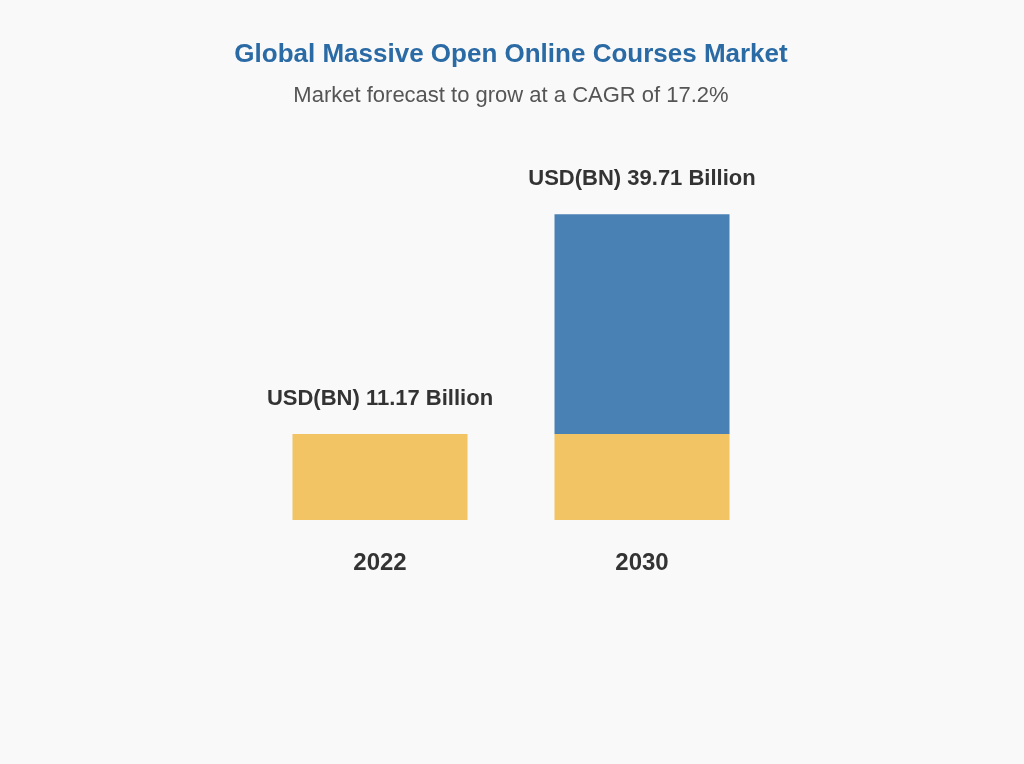 The image size is (1024, 764). Describe the element at coordinates (642, 178) in the screenshot. I see `total-label: USD(BN) 39.71 Billion` at that location.